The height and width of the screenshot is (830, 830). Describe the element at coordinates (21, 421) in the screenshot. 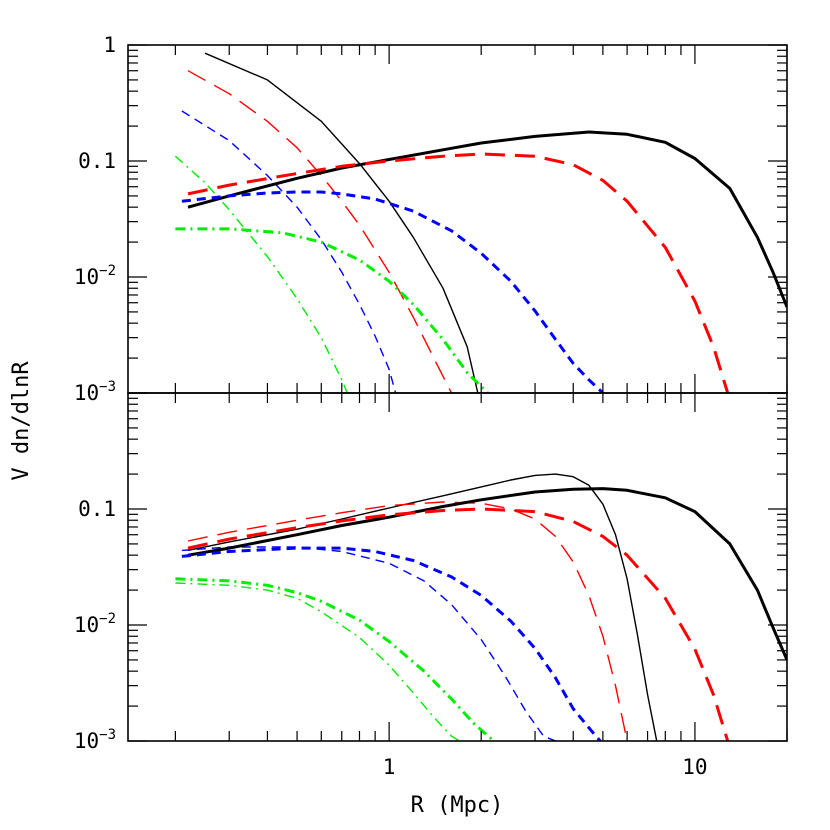

I see `y-axis-label: V dn/dlnR` at that location.